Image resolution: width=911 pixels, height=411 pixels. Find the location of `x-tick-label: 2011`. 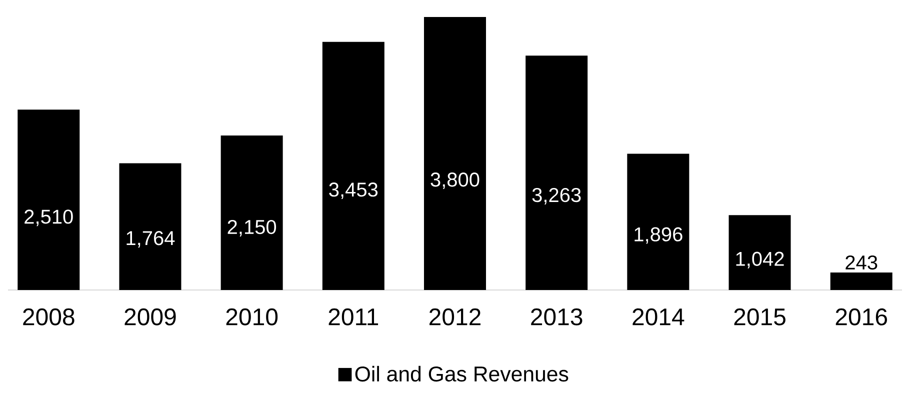

x-tick-label: 2011 is located at coordinates (353, 317).